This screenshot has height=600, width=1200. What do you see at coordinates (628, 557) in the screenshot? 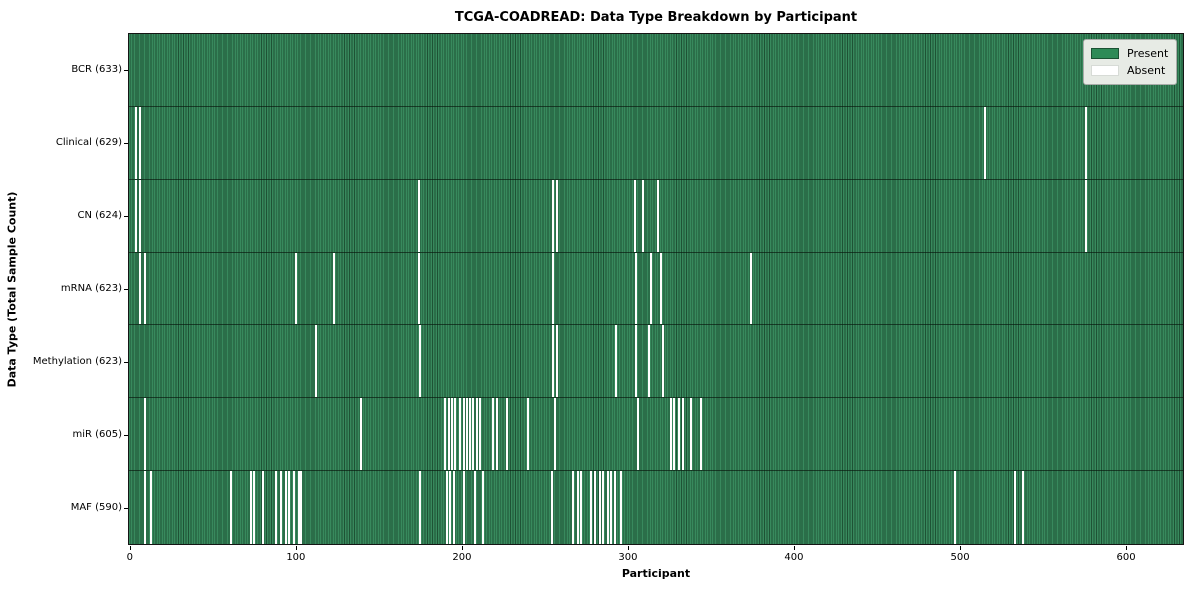
I see `x-tick-label: 300` at bounding box center [628, 557].